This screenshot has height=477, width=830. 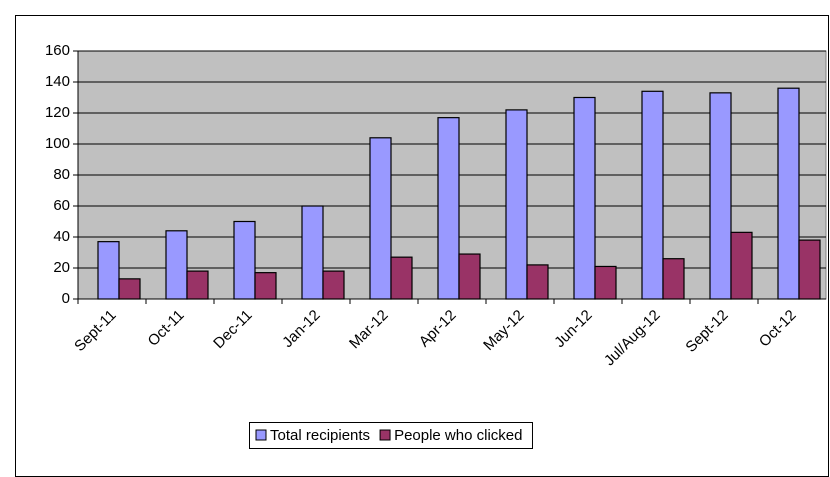 What do you see at coordinates (320, 435) in the screenshot?
I see `legend-label: Total recipients` at bounding box center [320, 435].